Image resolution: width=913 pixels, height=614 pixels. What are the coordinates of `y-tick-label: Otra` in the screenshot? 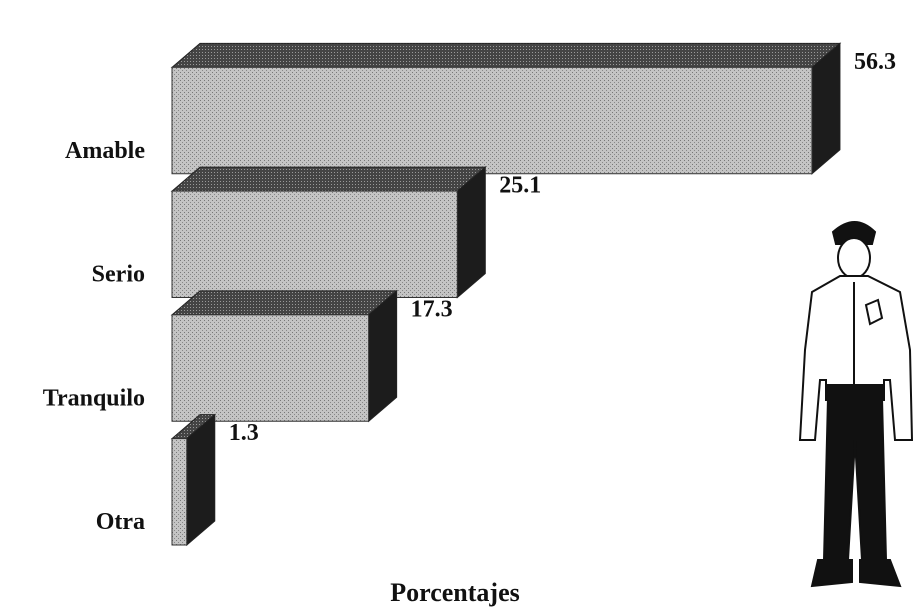 It's located at (120, 522).